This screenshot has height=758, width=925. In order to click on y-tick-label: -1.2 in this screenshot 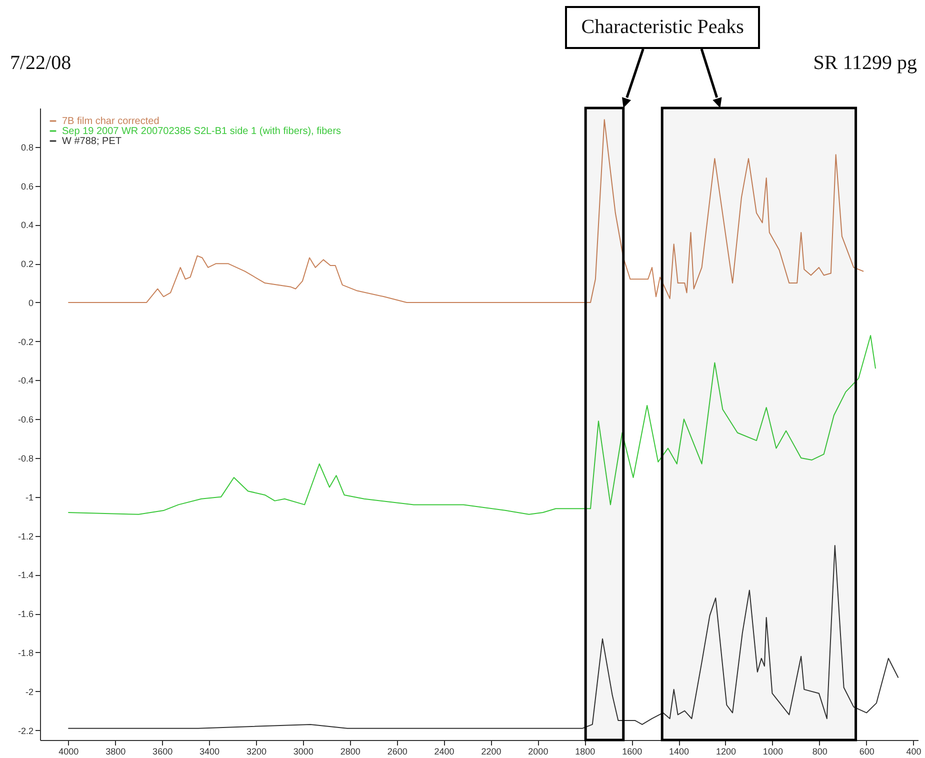, I will do `click(26, 536)`.